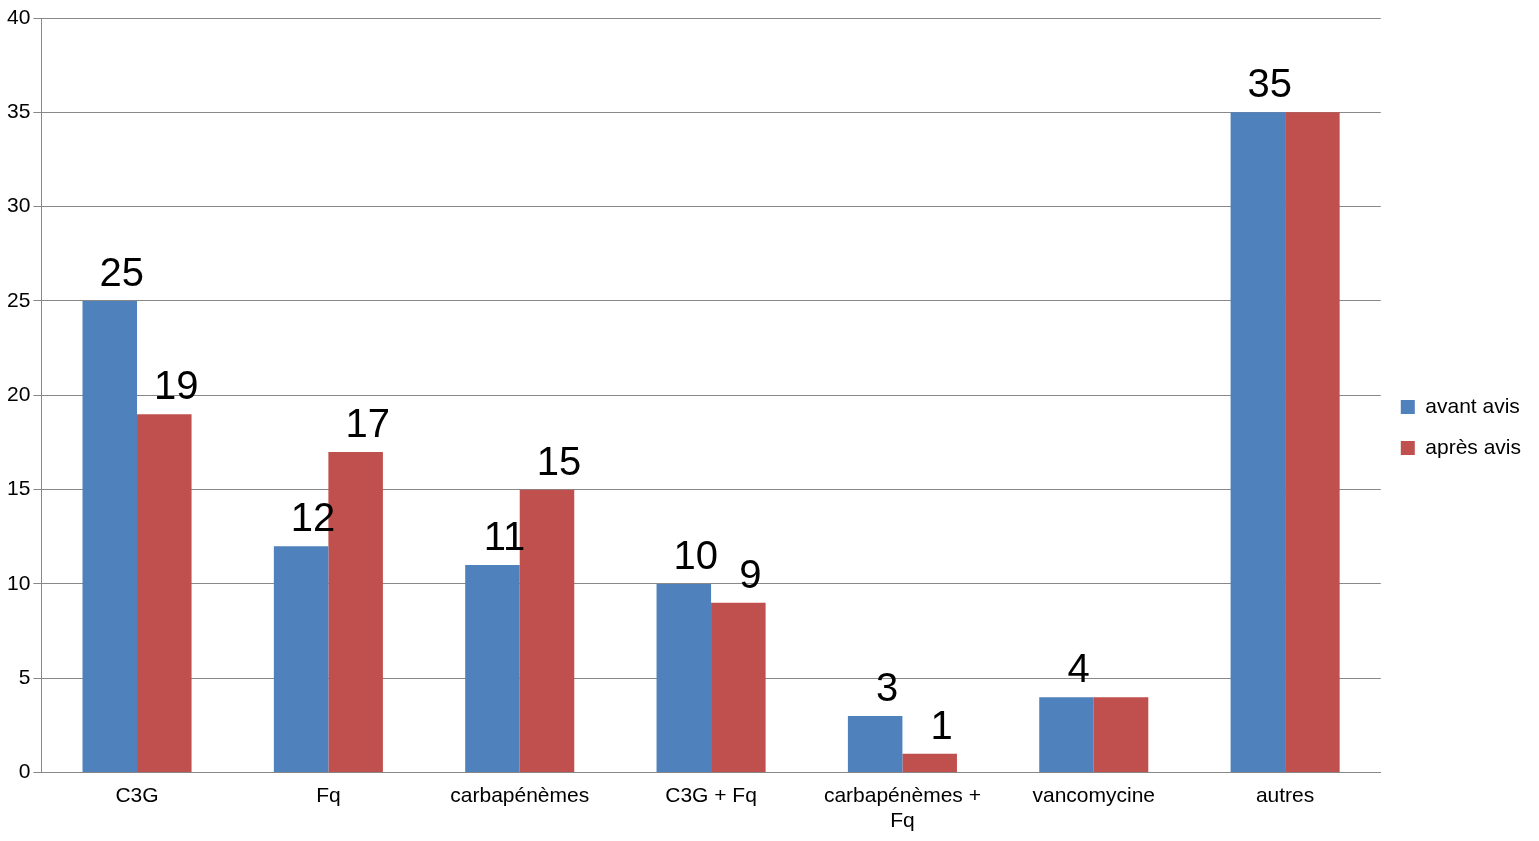  I want to click on y-tick-label: 30, so click(19, 205).